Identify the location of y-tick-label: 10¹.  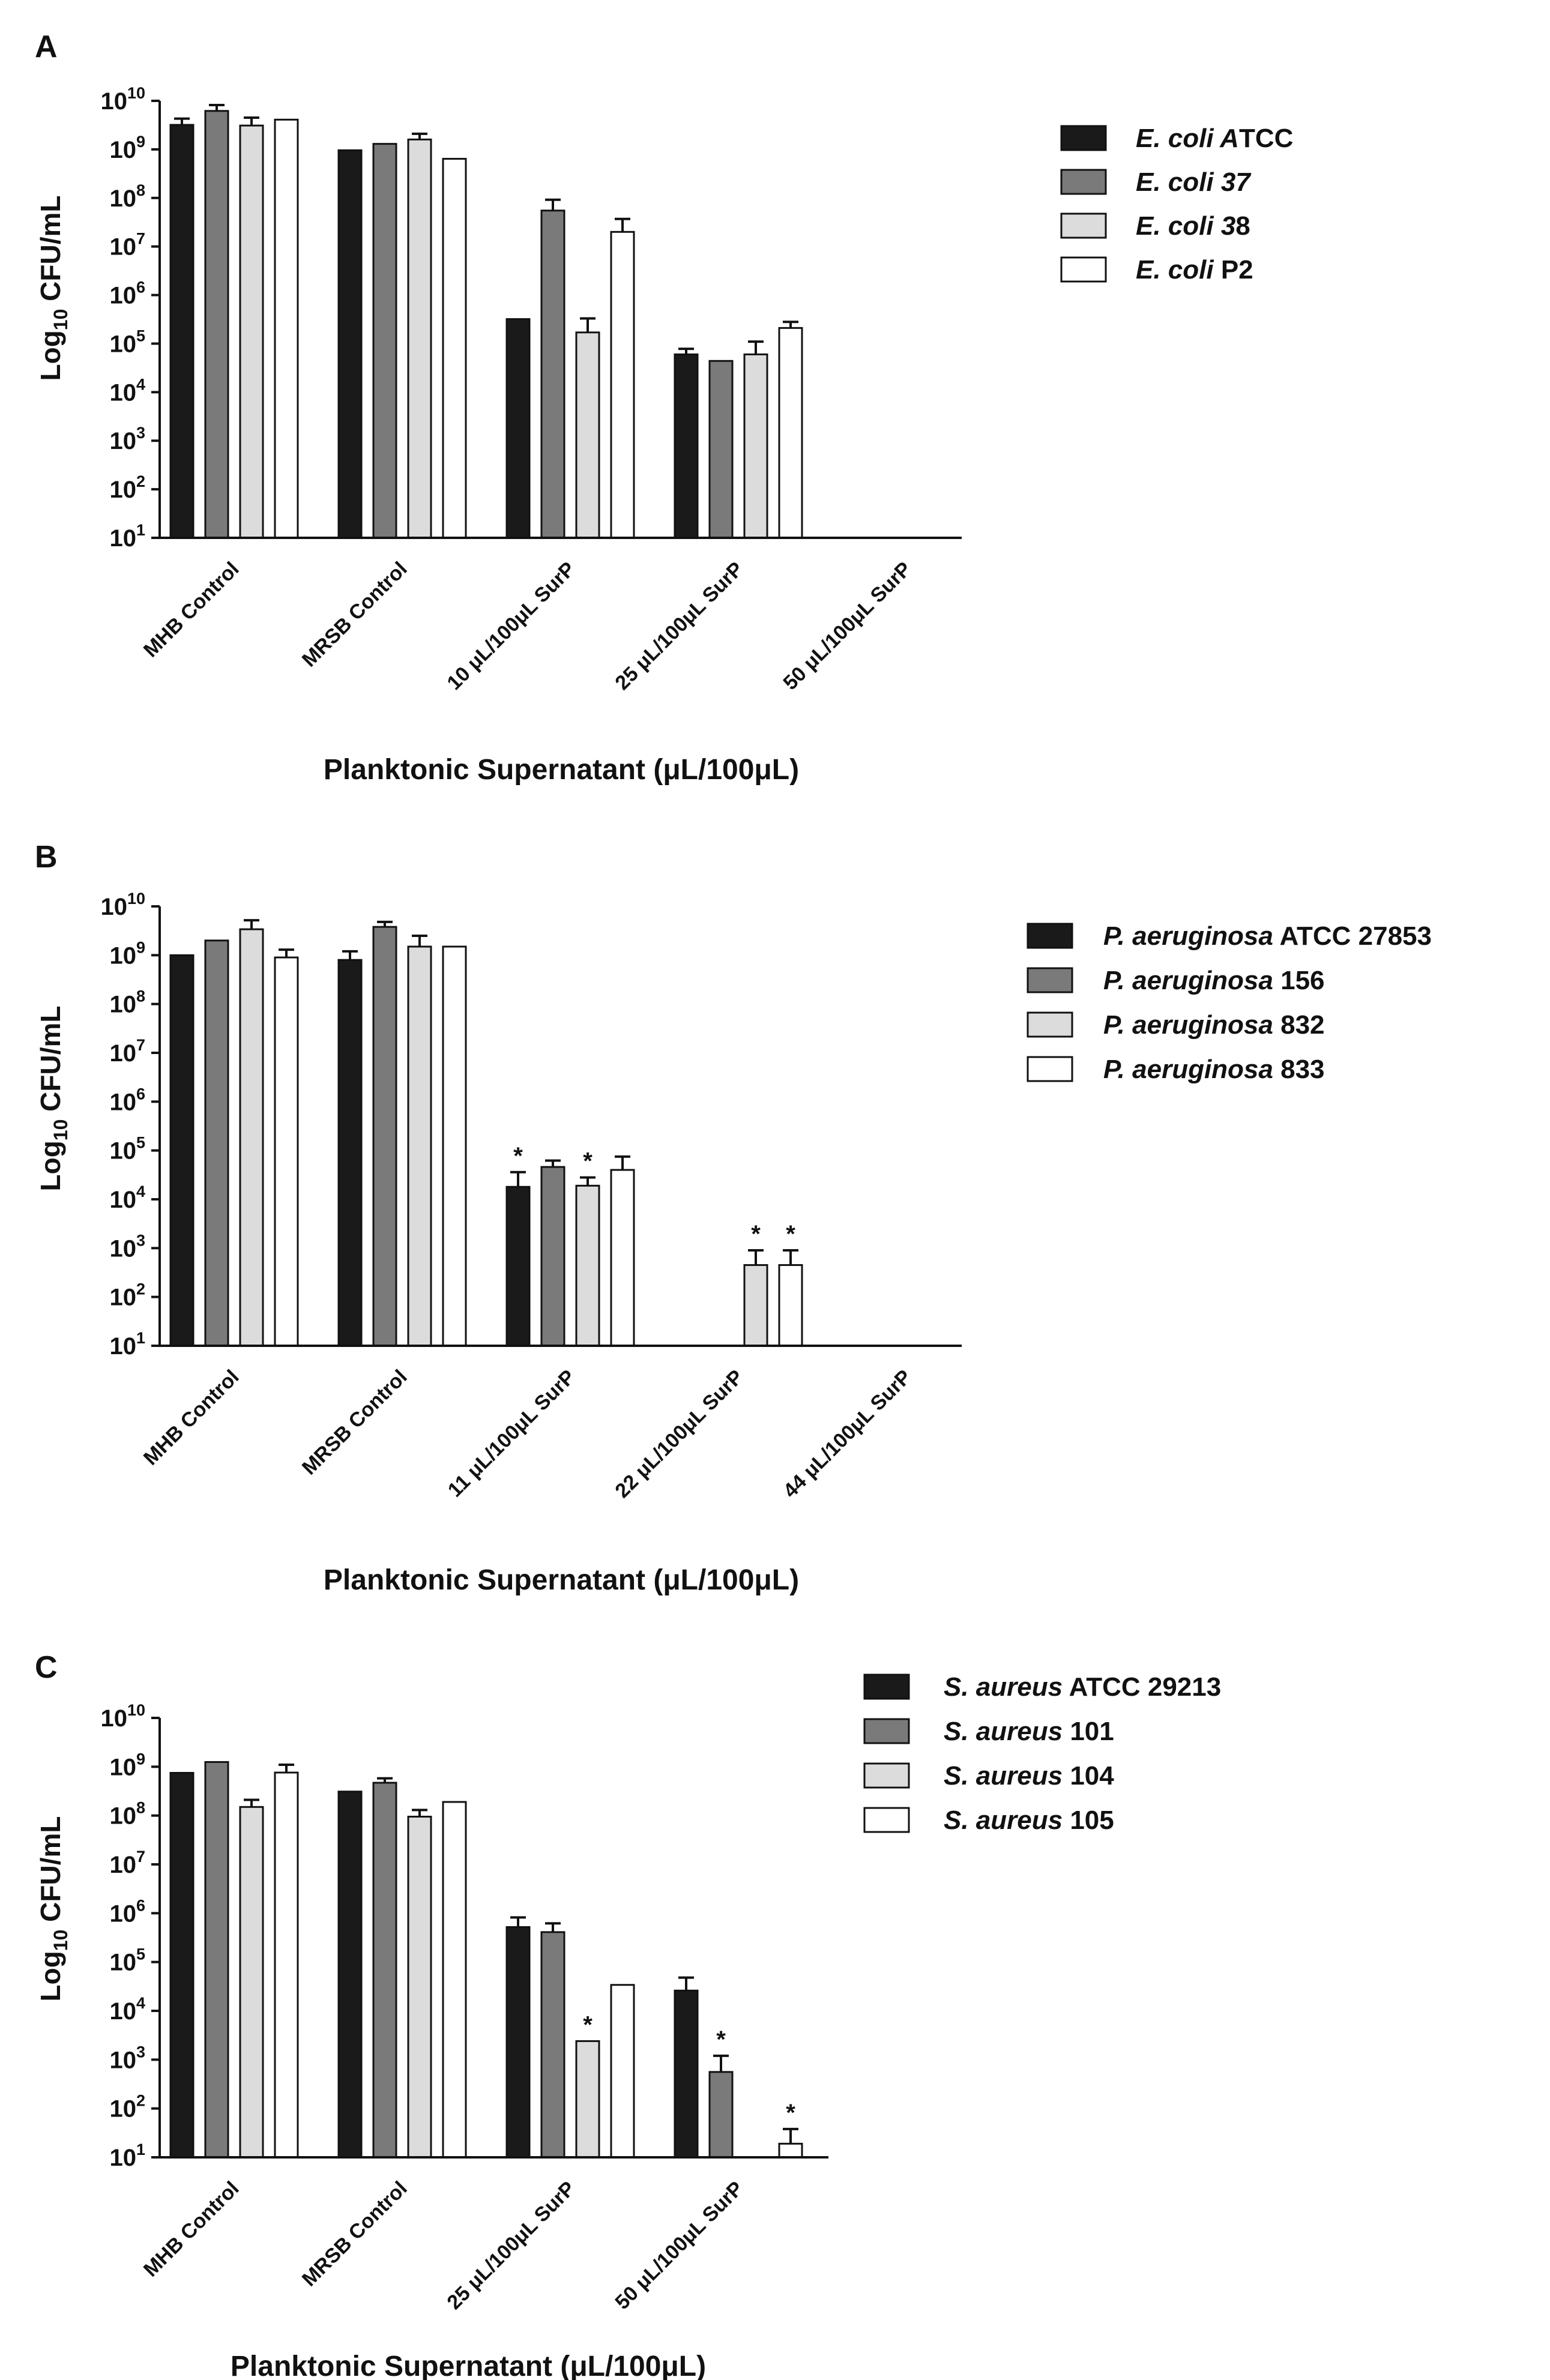
(127, 537).